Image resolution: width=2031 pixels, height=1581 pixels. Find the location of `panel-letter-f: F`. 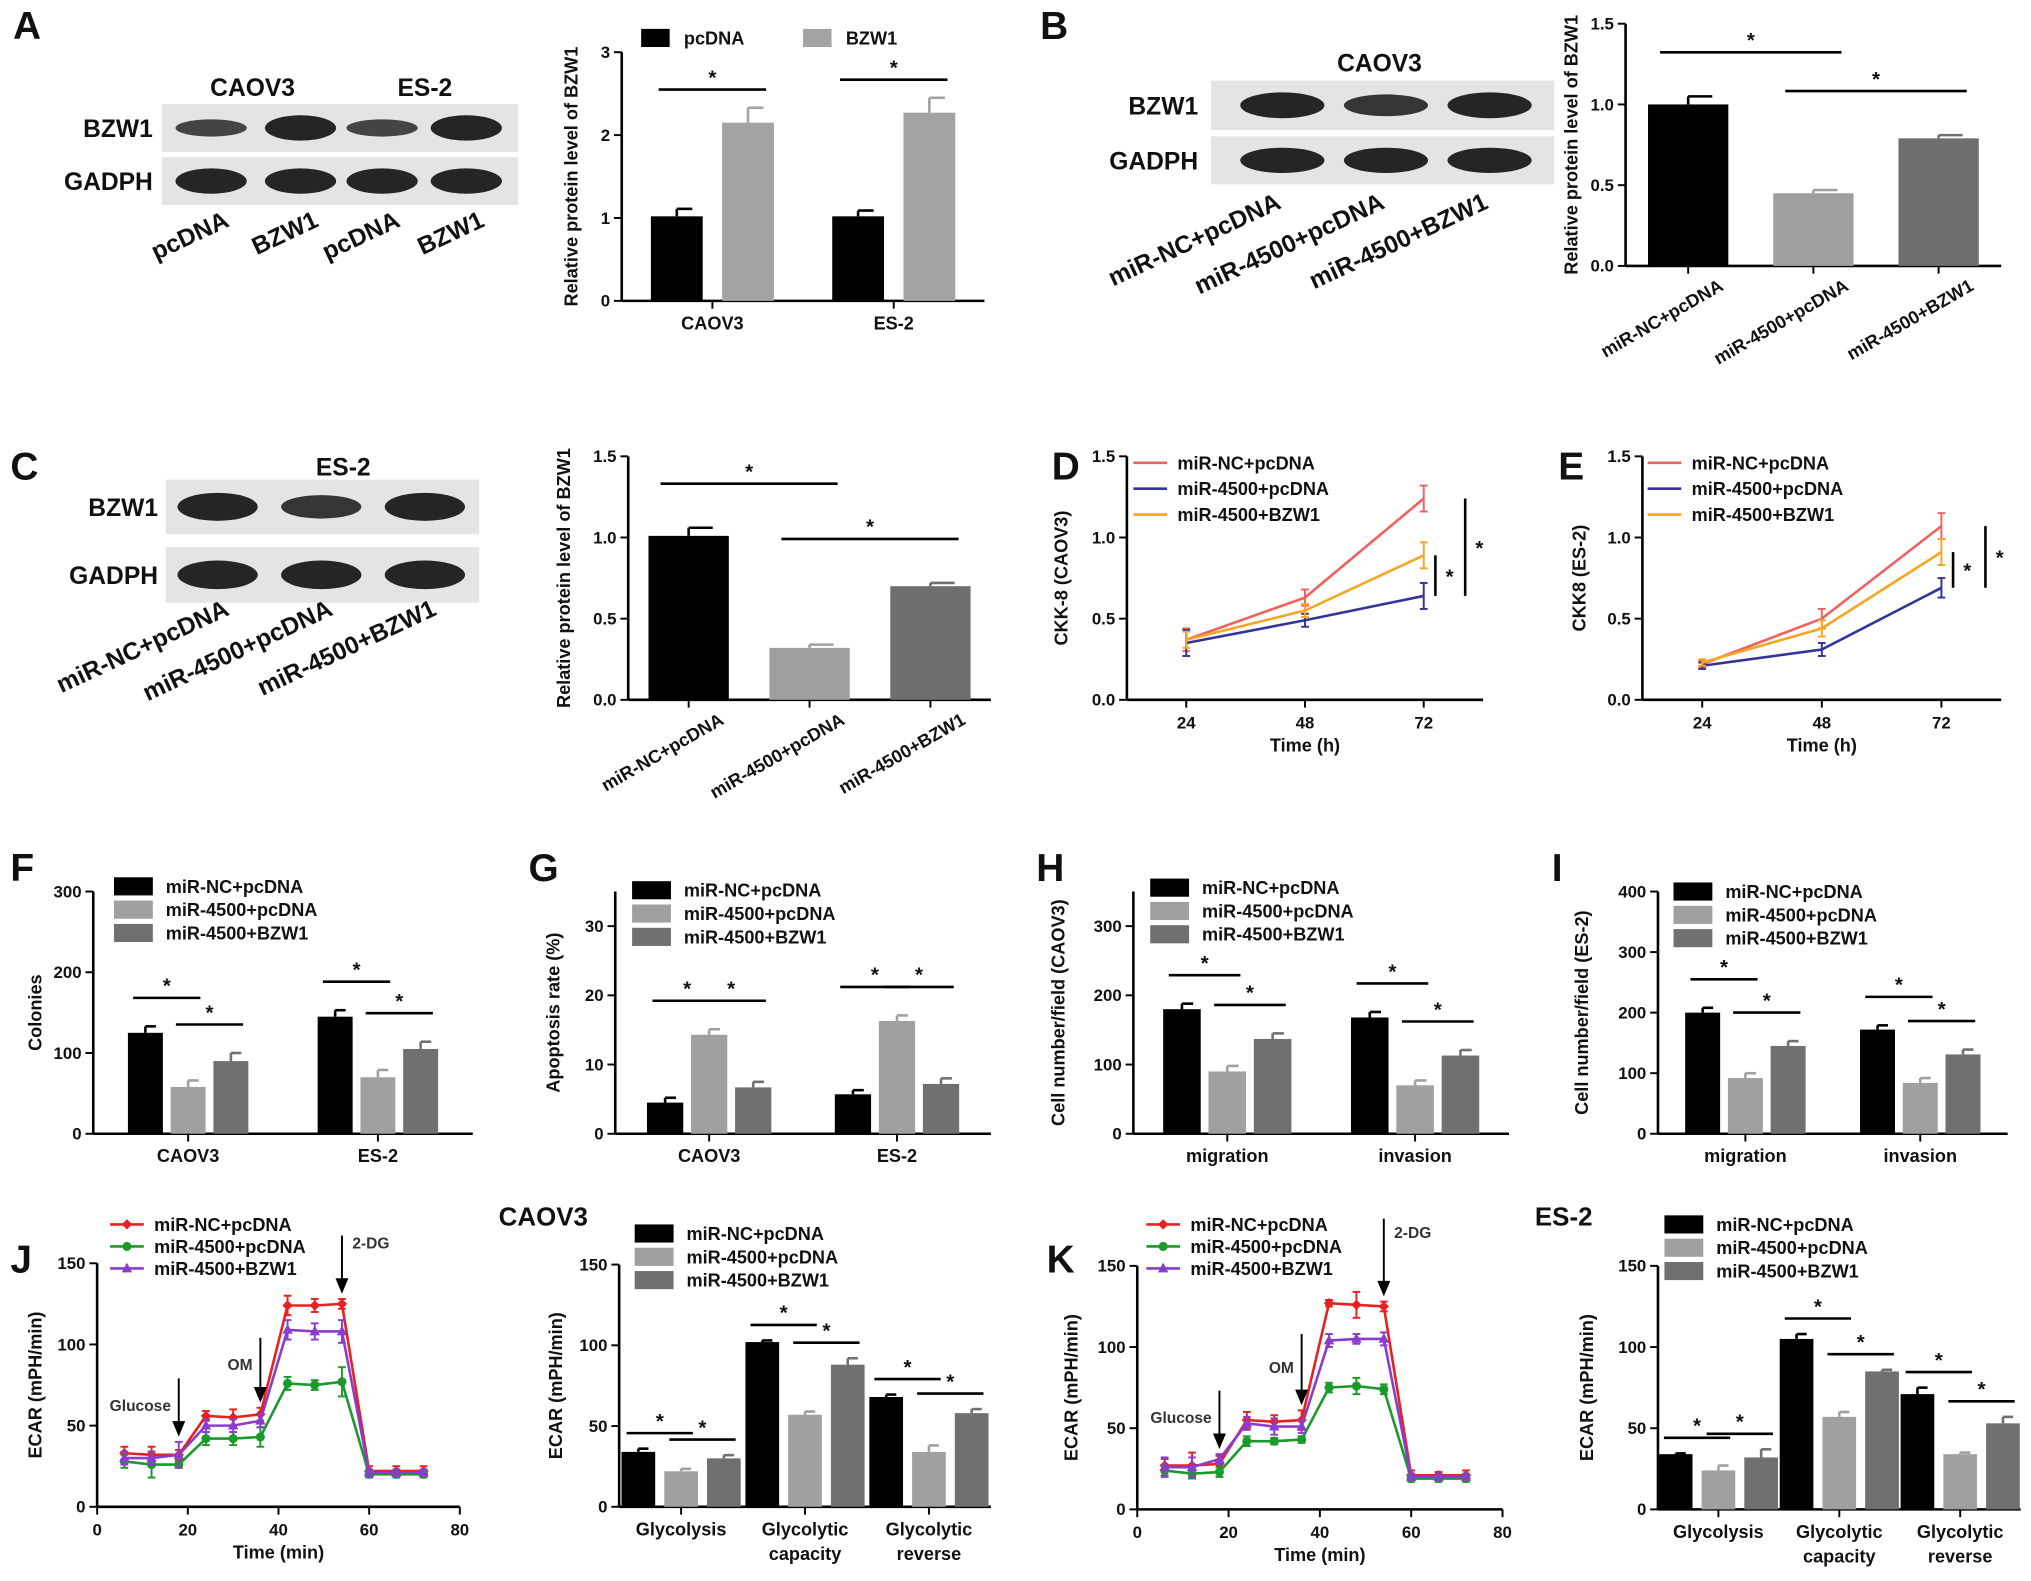

panel-letter-f: F is located at coordinates (22, 868).